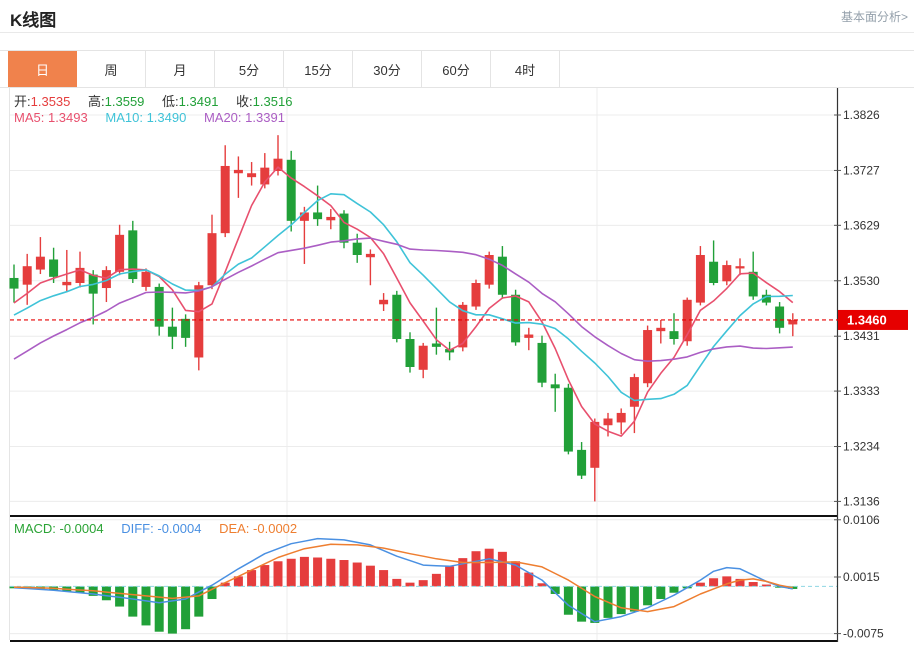 The width and height of the screenshot is (914, 646). Describe the element at coordinates (180, 69) in the screenshot. I see `tab-timeframe-2: 月` at that location.